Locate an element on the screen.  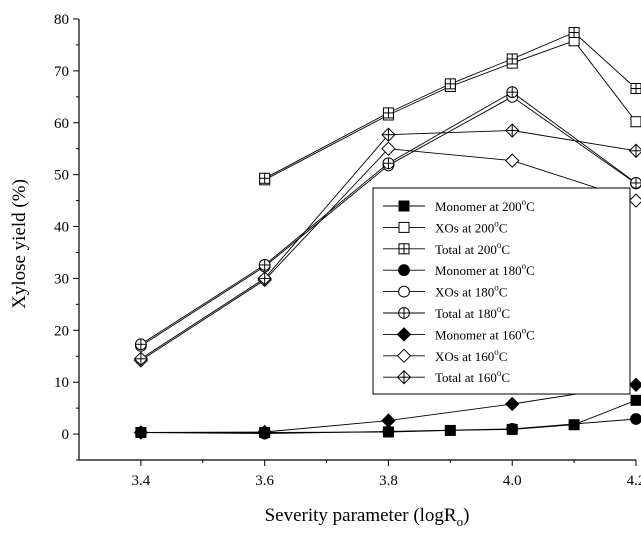
legend-item: Total at 160oC is located at coordinates (446, 376).